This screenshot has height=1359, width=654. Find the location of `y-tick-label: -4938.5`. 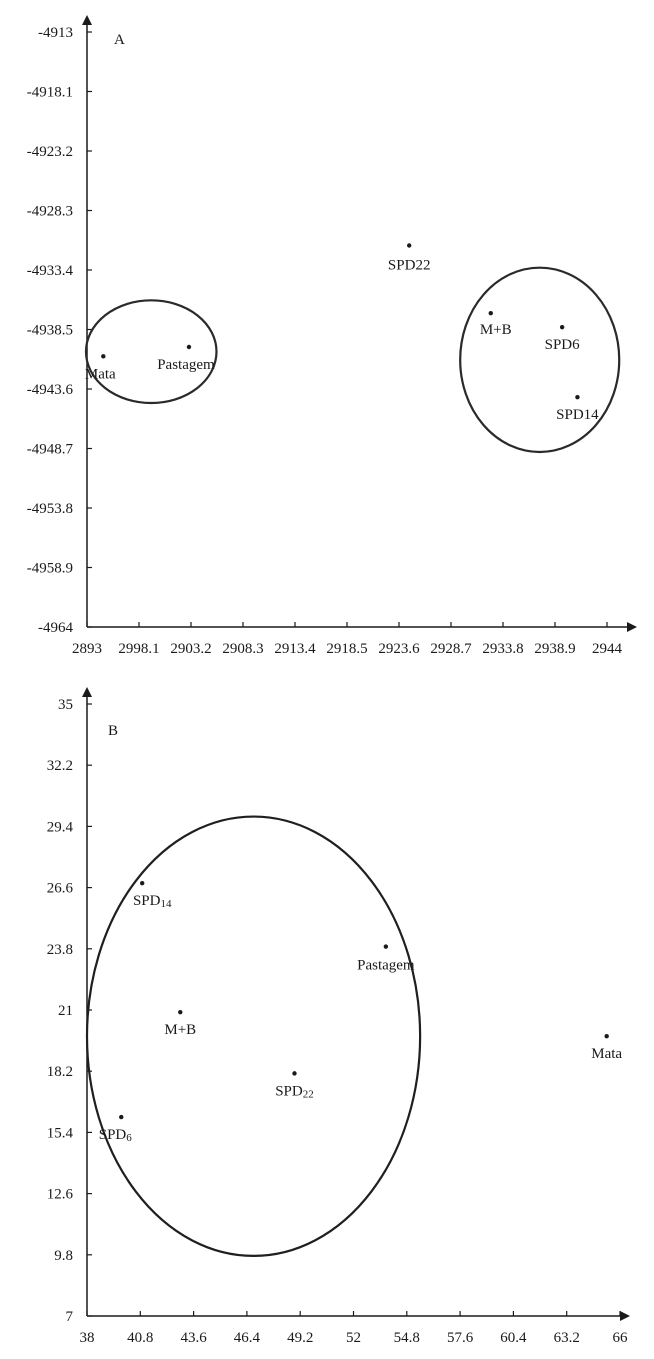

y-tick-label: -4938.5 is located at coordinates (50, 331).